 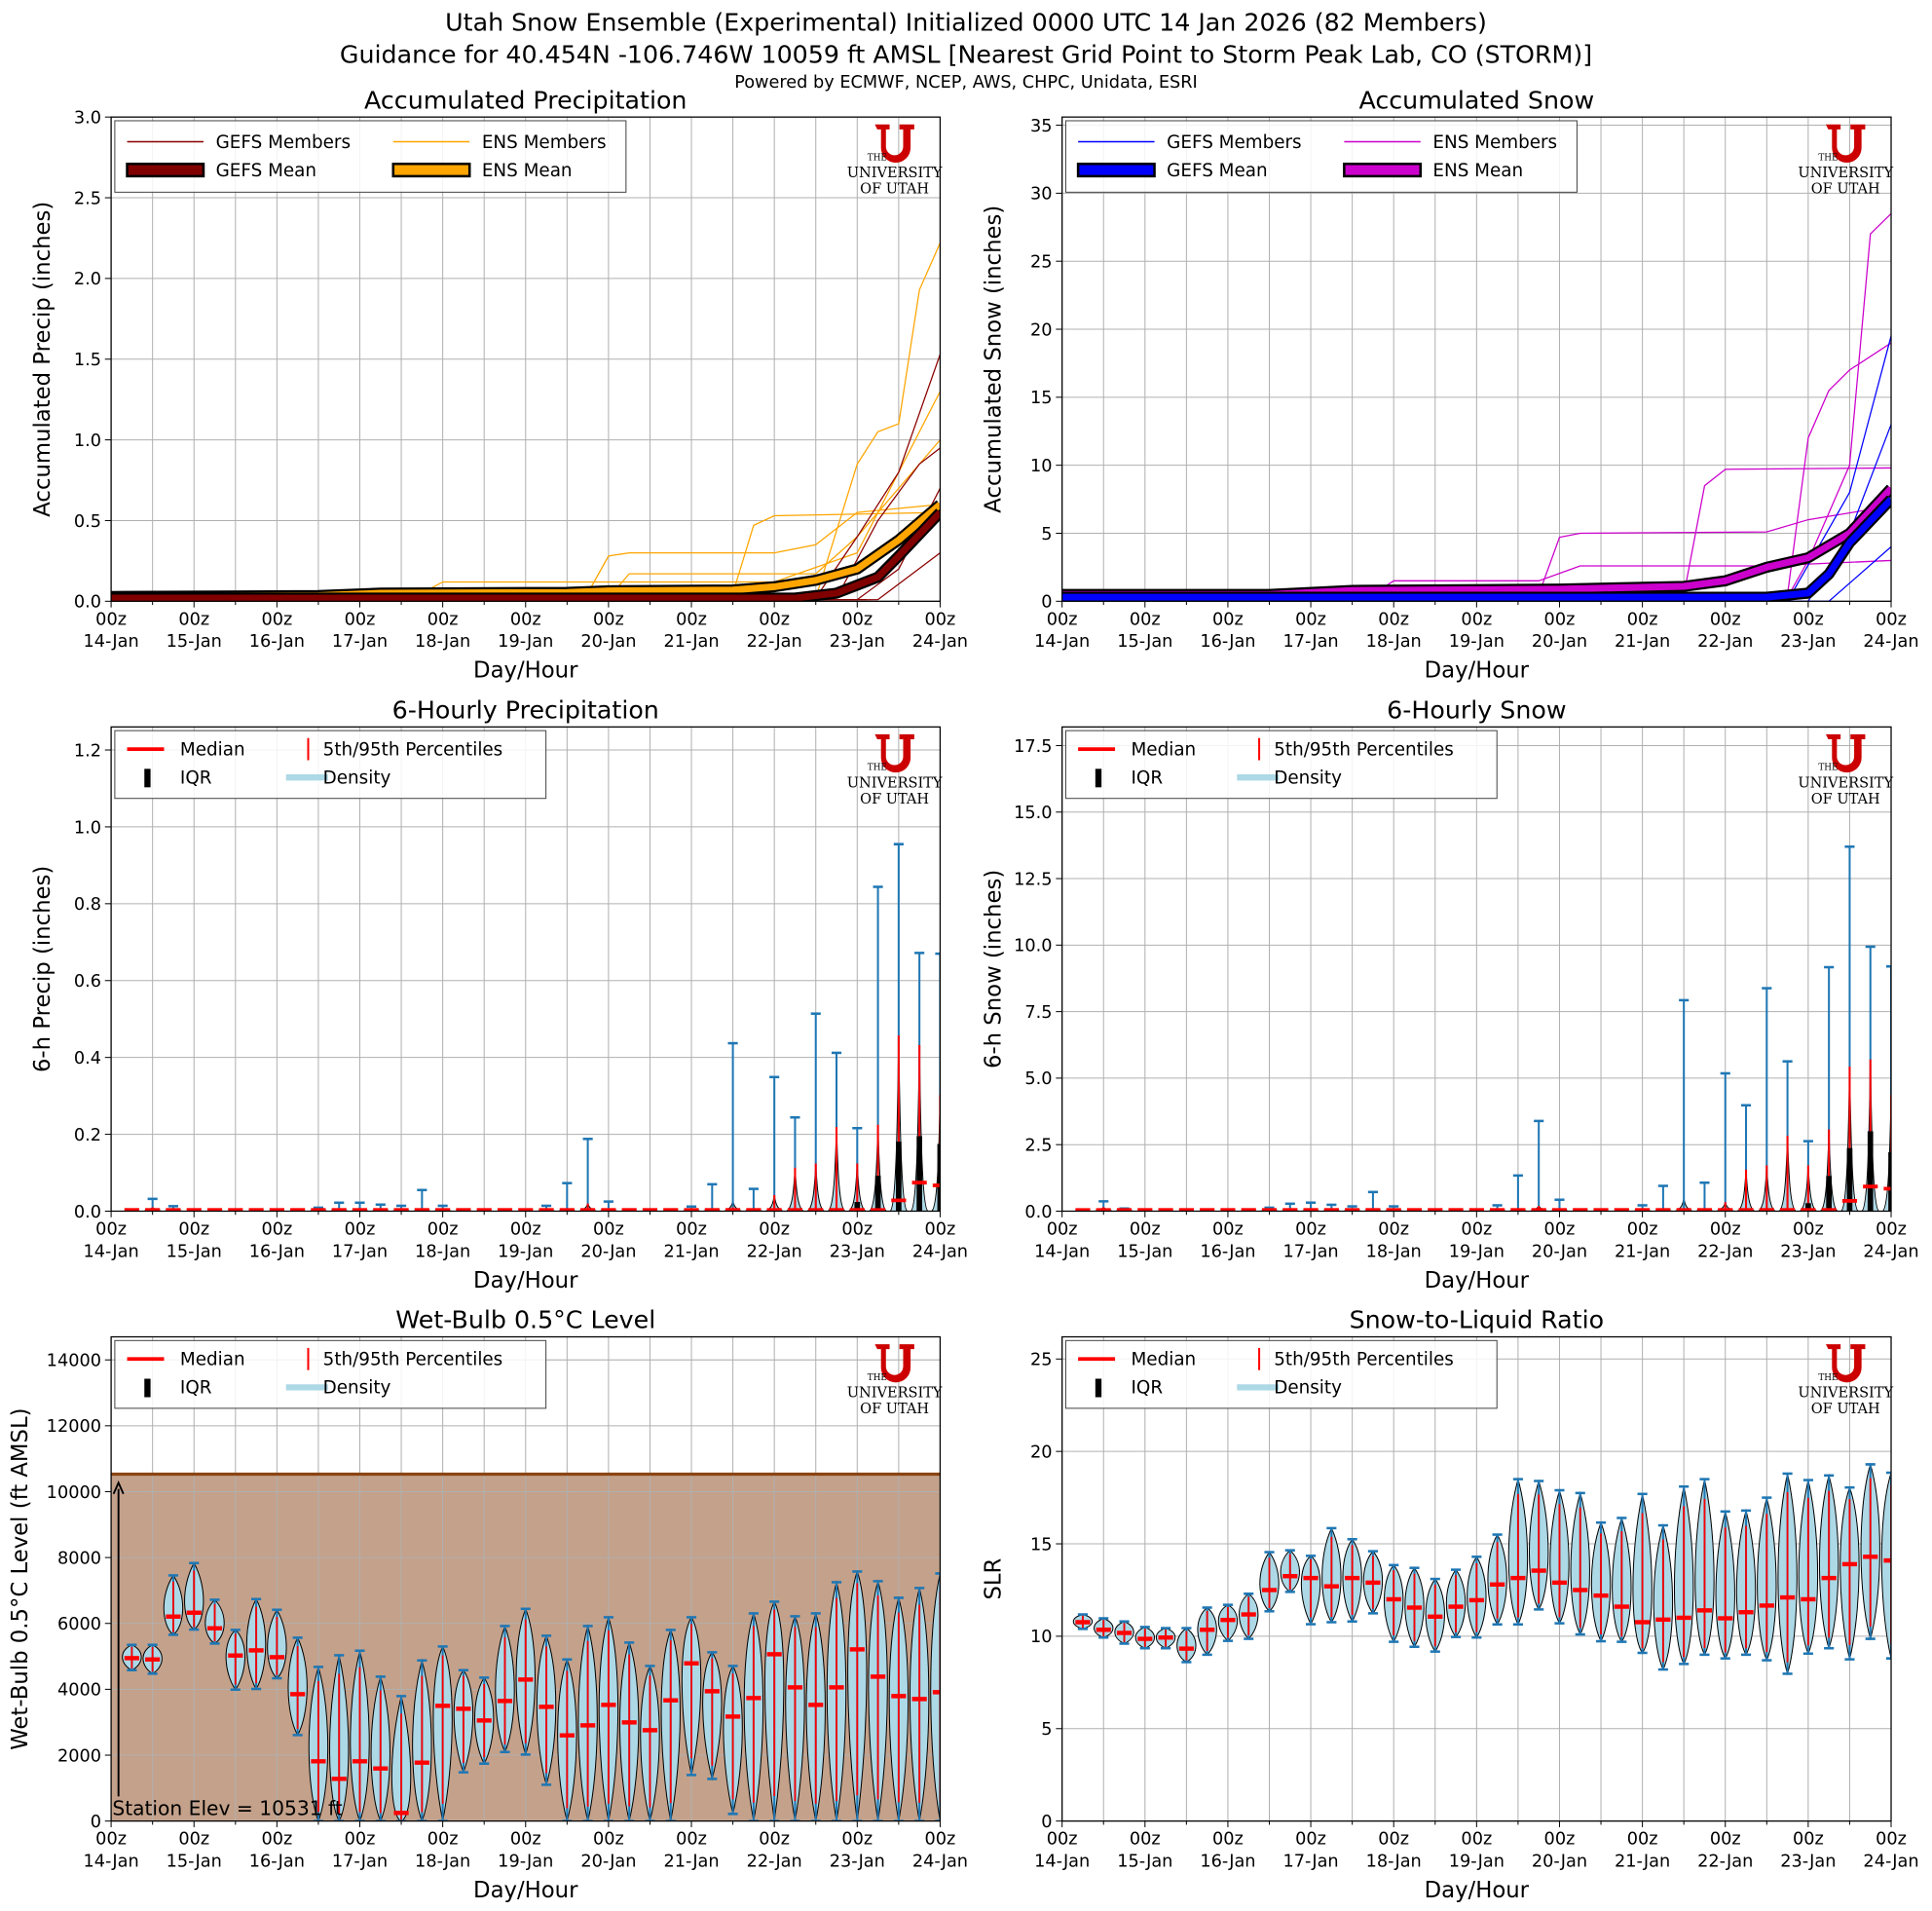 I want to click on y-tick-label: 12000, so click(x=74, y=1427).